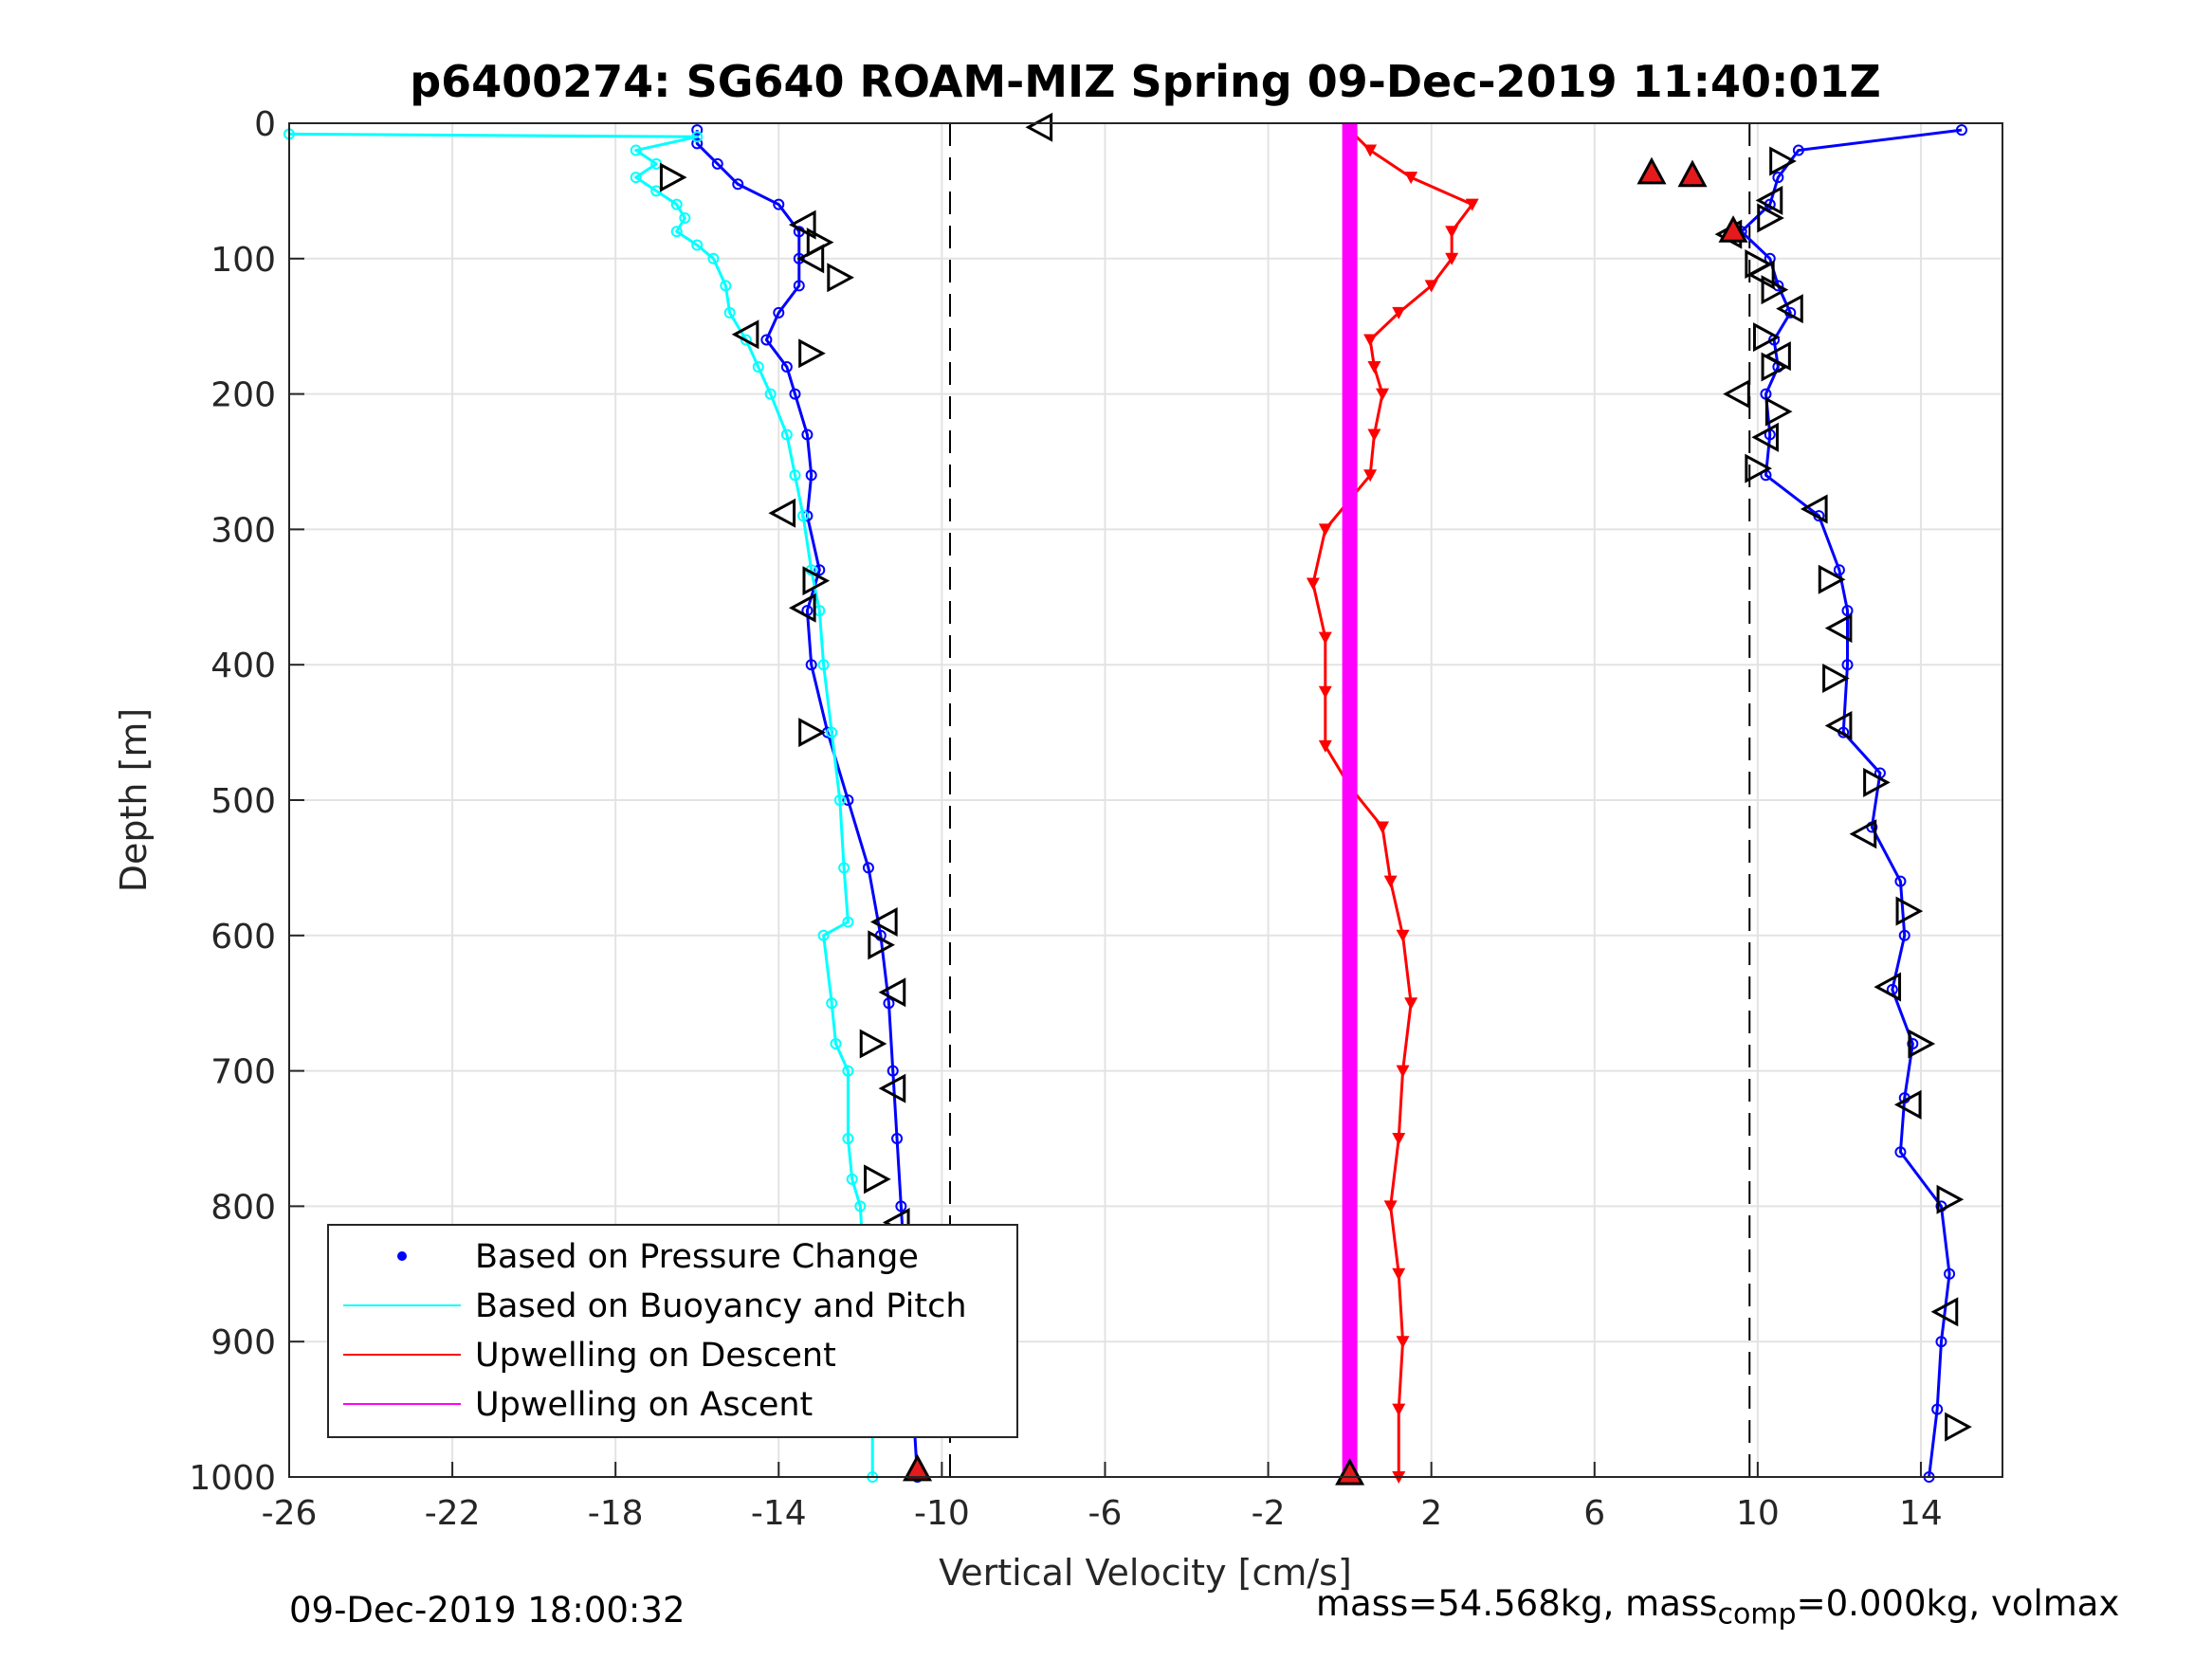 Image resolution: width=2212 pixels, height=1659 pixels. Describe the element at coordinates (779, 1513) in the screenshot. I see `x-tick-label: -14` at that location.